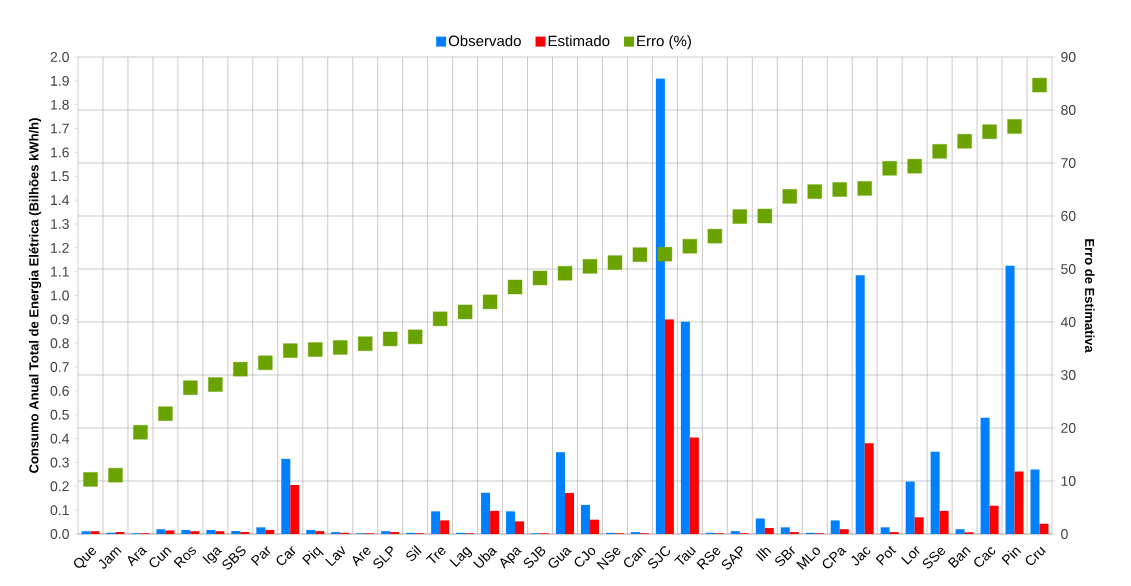 The width and height of the screenshot is (1131, 586). I want to click on x-tick-label: Gua, so click(560, 557).